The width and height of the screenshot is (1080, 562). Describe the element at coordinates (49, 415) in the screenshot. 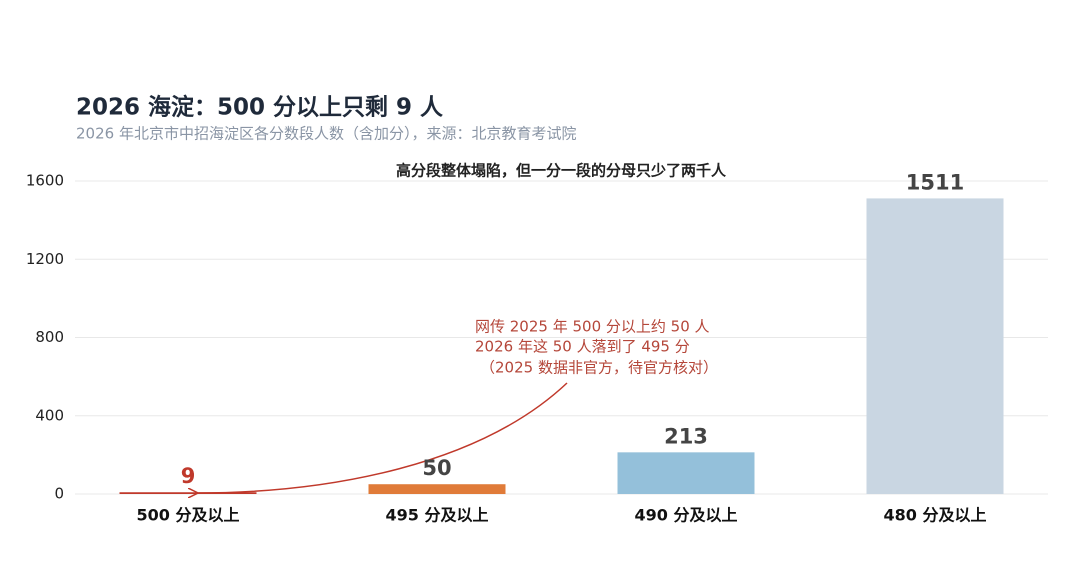

I see `y-tick-label: 400` at that location.